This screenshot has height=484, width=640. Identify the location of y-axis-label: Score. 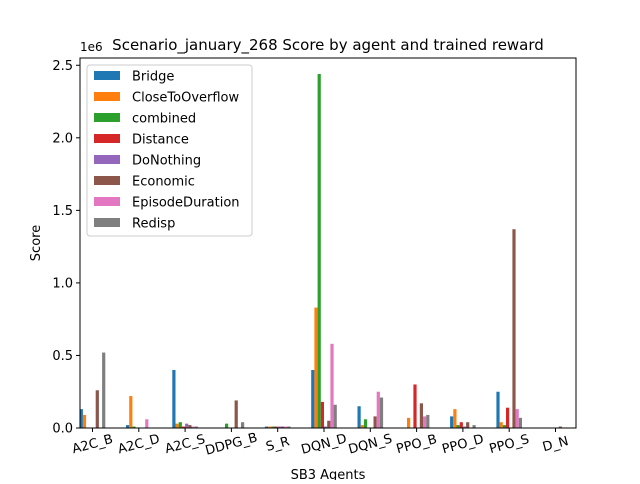
(36, 243).